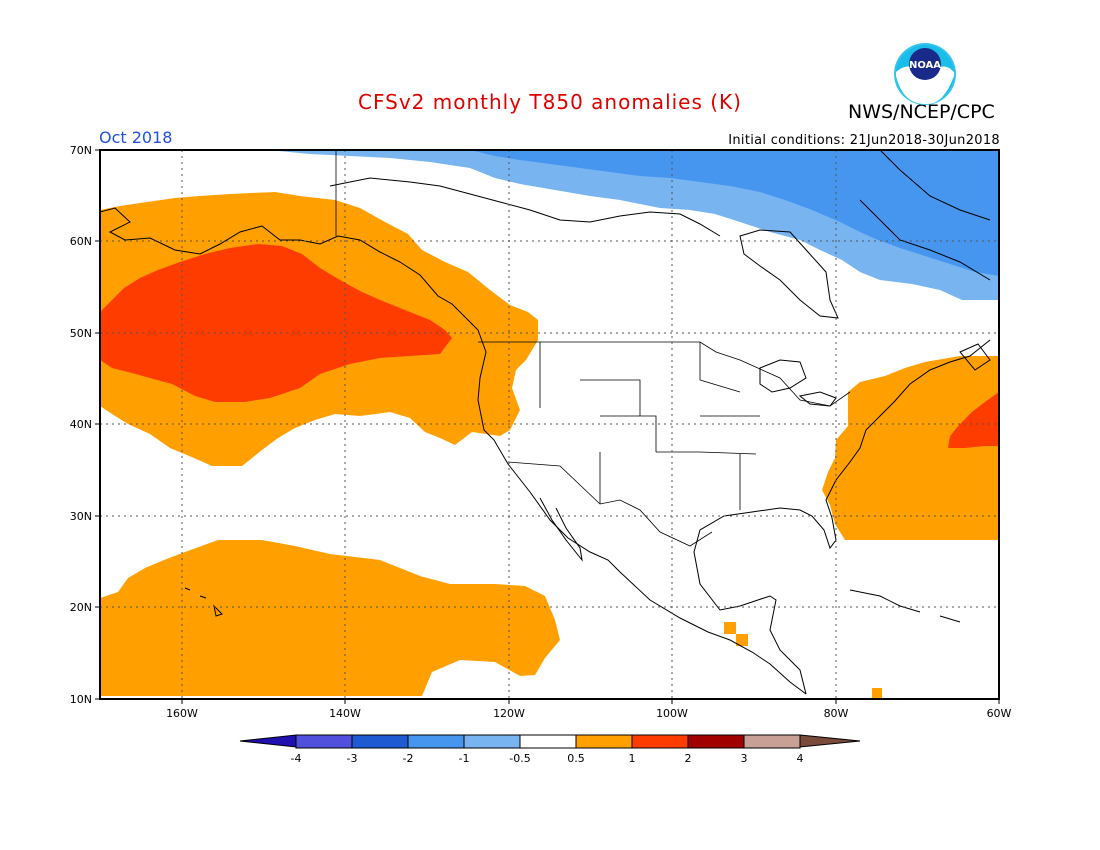  I want to click on colorbar, so click(550, 741).